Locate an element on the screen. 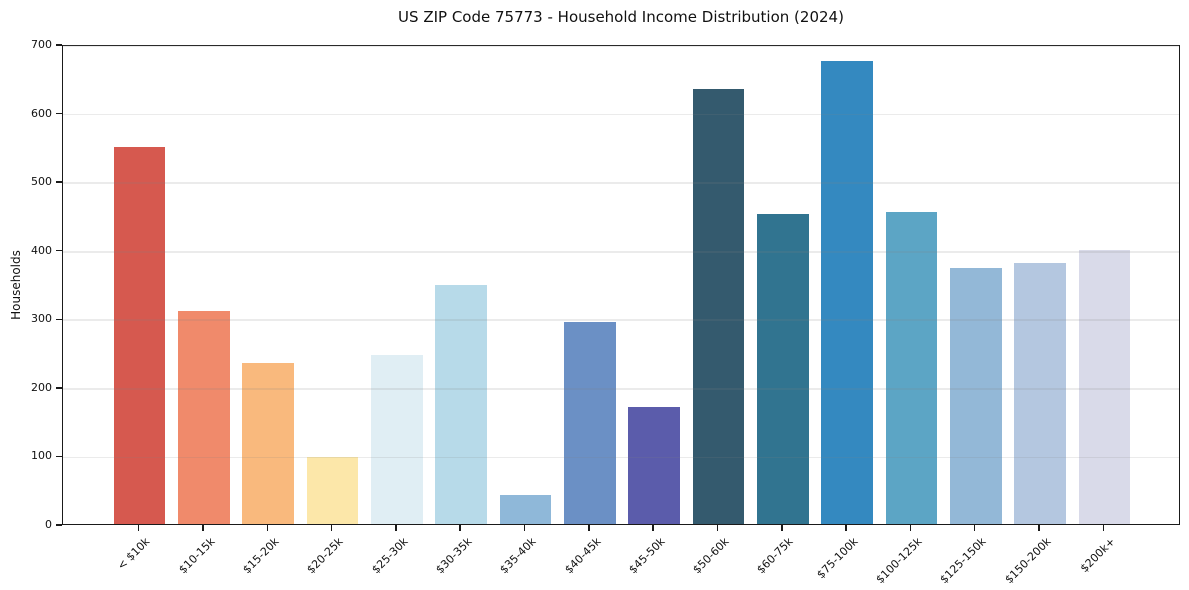  bar-20-25k is located at coordinates (332, 490).